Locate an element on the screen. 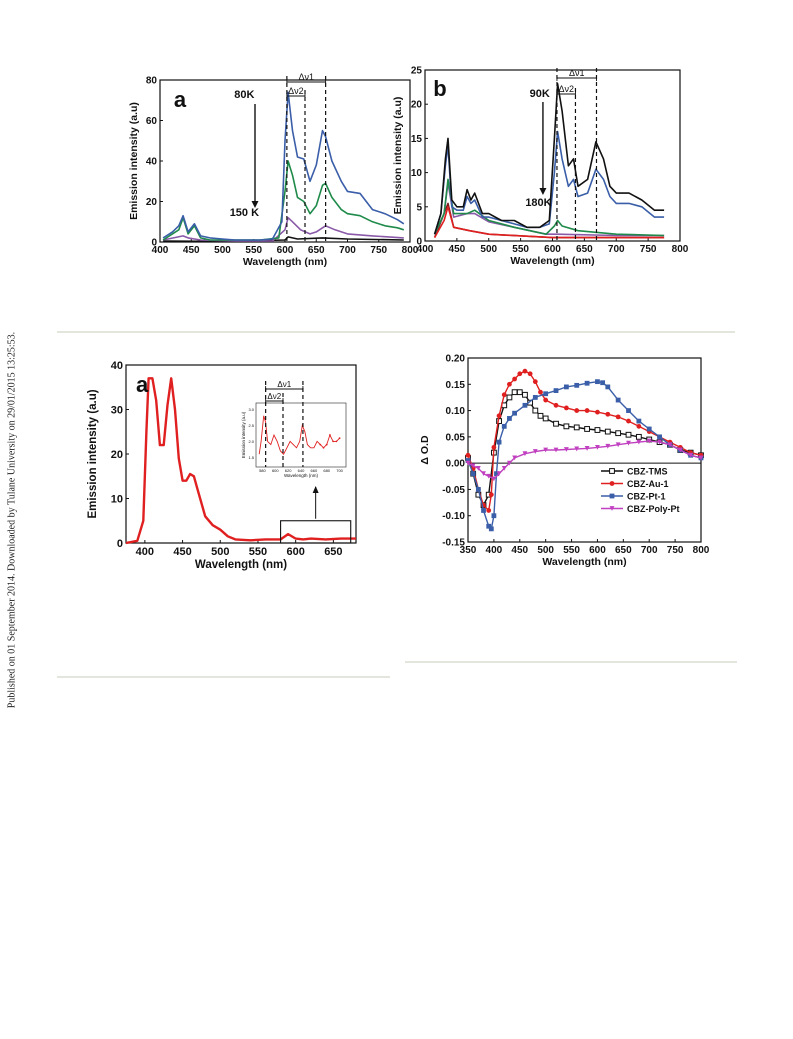 This screenshot has width=793, height=1039. inset-x-tick-label: 580 is located at coordinates (262, 470).